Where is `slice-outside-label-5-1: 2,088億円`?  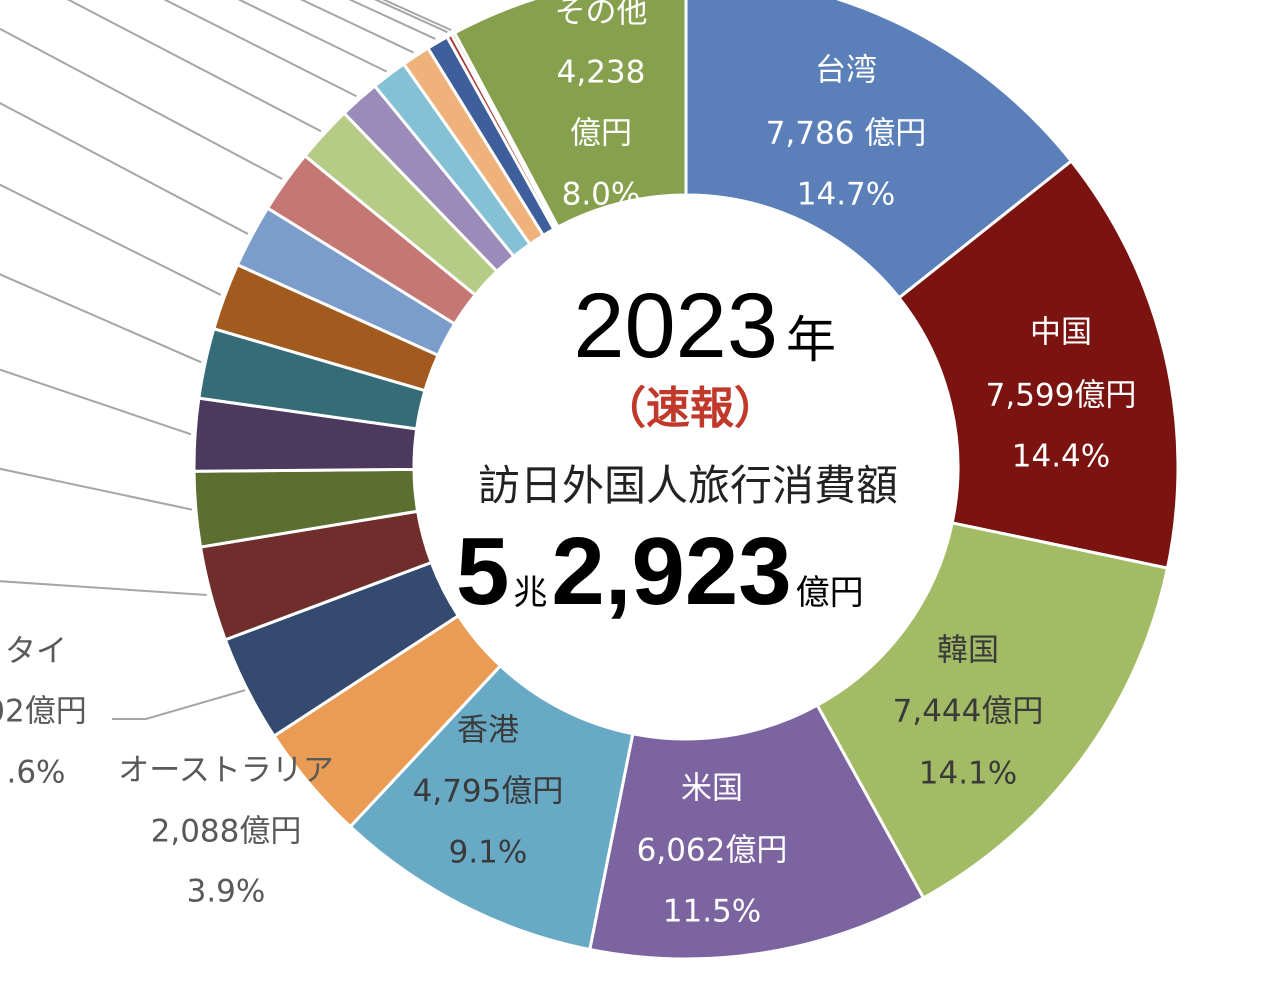
slice-outside-label-5-1: 2,088億円 is located at coordinates (226, 832).